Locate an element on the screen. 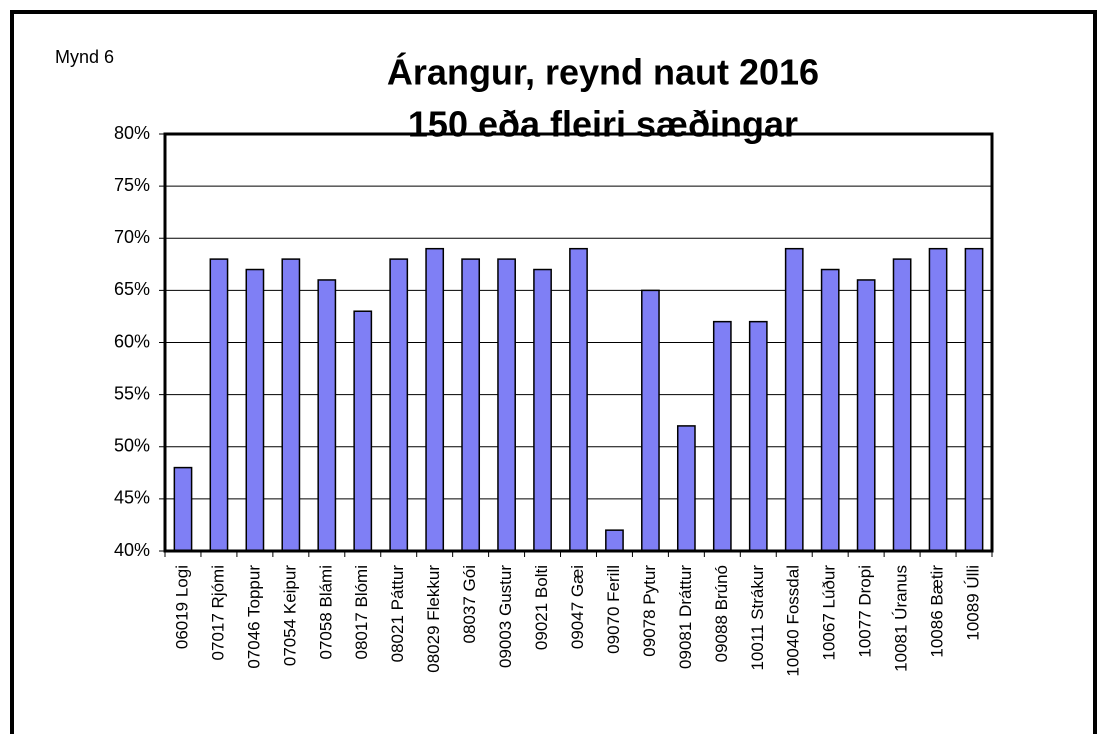 The height and width of the screenshot is (734, 1107). x-tick-label: 09088 Brúnó is located at coordinates (721, 613).